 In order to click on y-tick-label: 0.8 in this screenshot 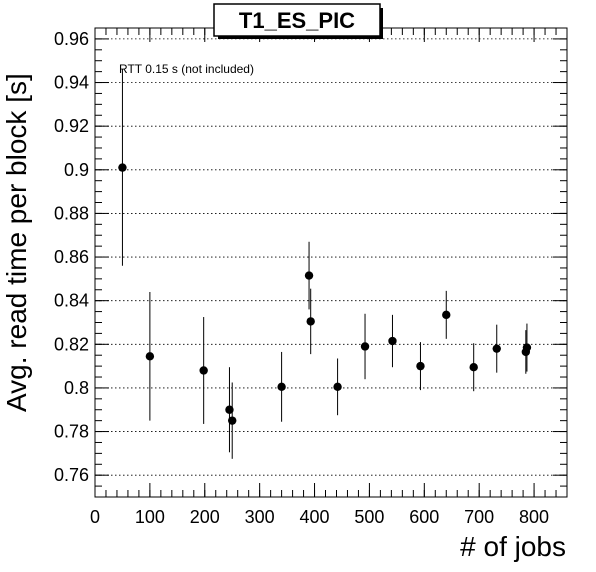, I will do `click(76, 388)`.